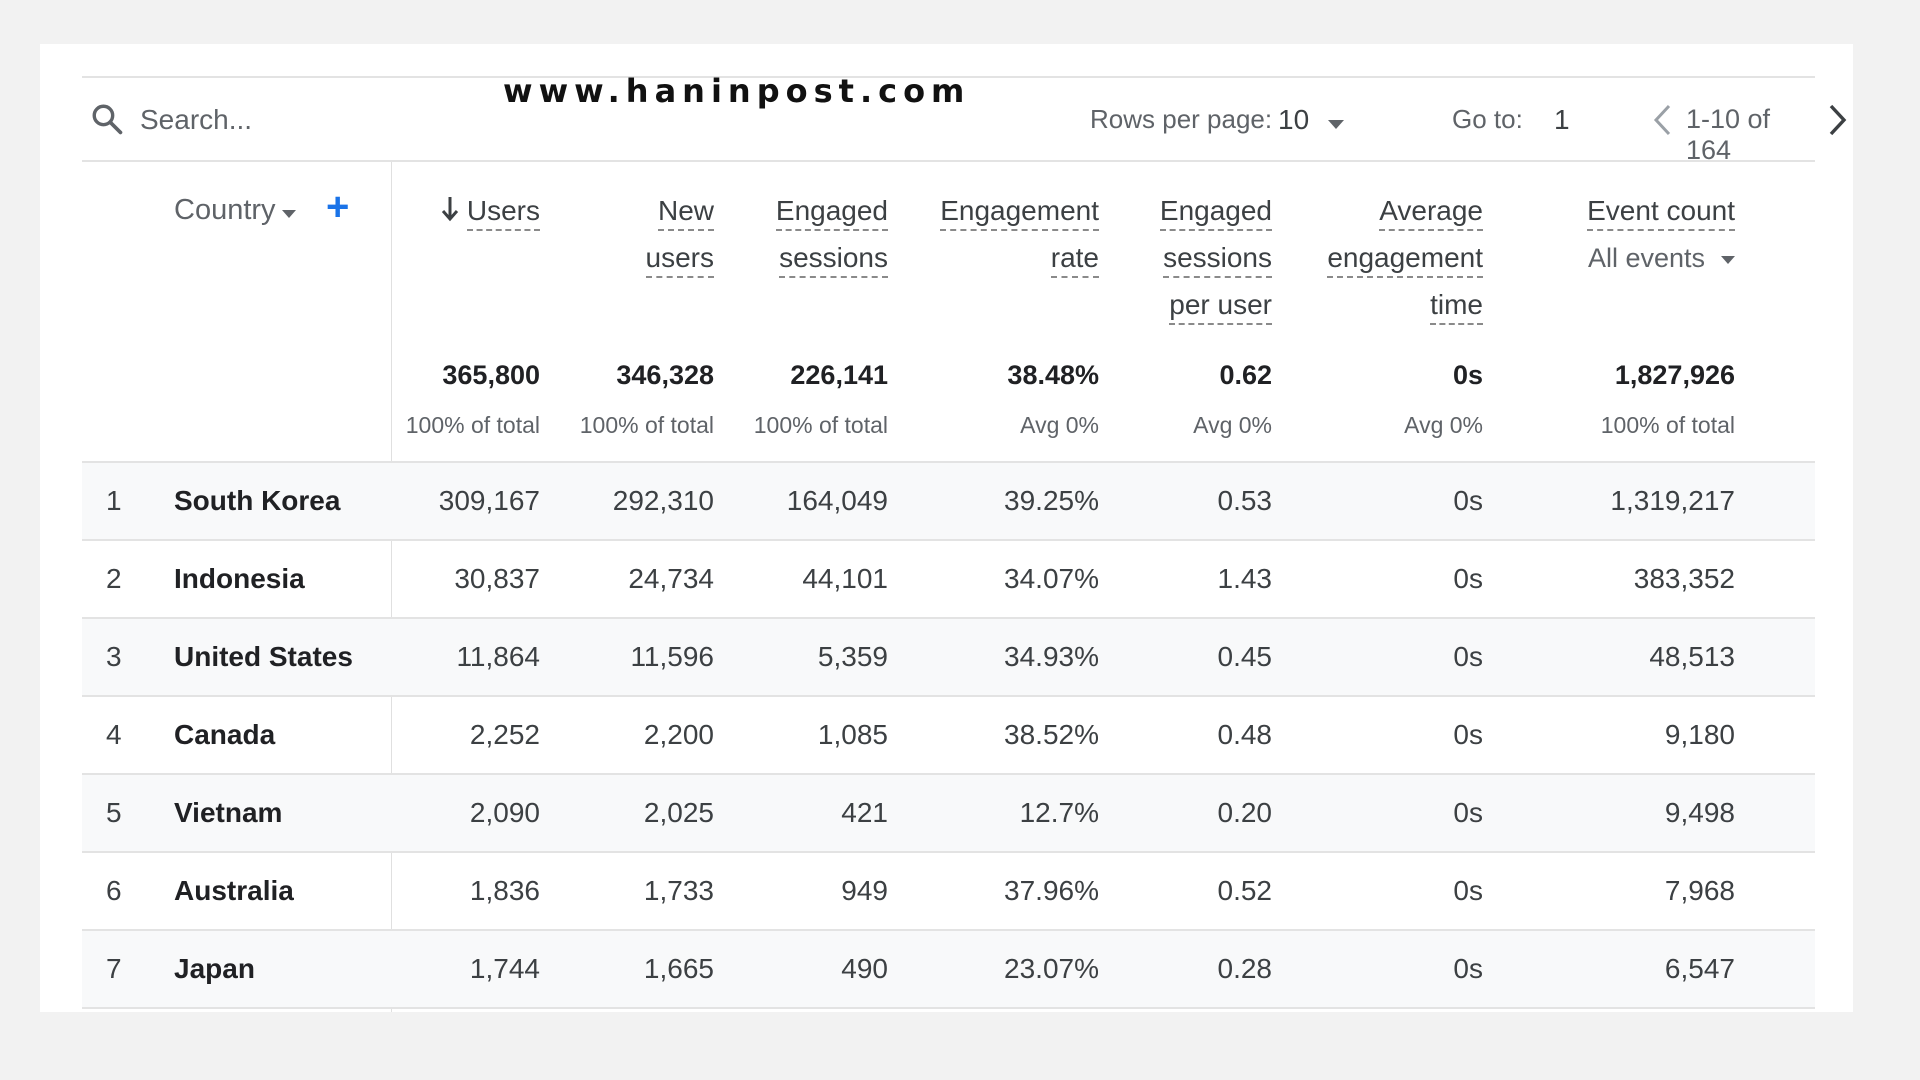  What do you see at coordinates (1294, 119) in the screenshot?
I see `rows-per-page-select: 10` at bounding box center [1294, 119].